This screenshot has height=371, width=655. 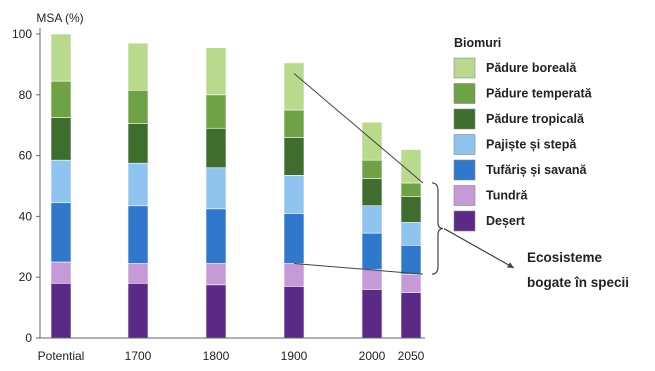 What do you see at coordinates (565, 257) in the screenshot?
I see `annotation-label: Ecosisteme` at bounding box center [565, 257].